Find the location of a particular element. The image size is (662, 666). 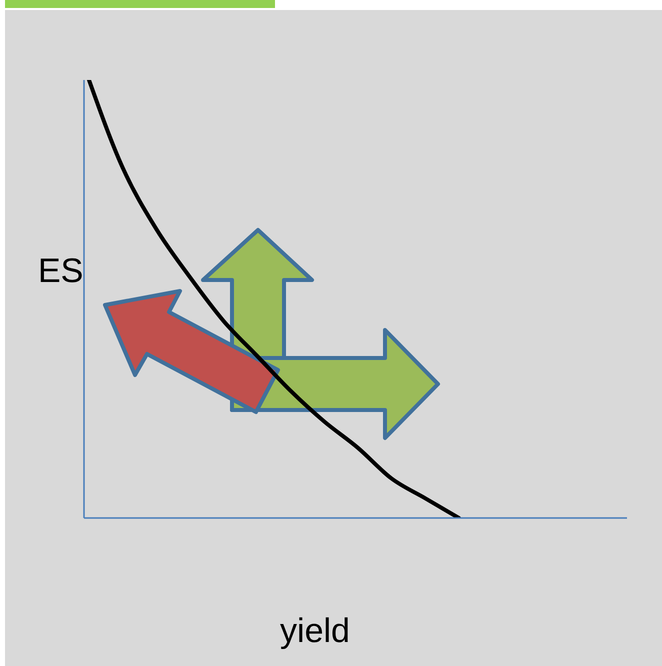

y-axis-title: ES is located at coordinates (61, 271).